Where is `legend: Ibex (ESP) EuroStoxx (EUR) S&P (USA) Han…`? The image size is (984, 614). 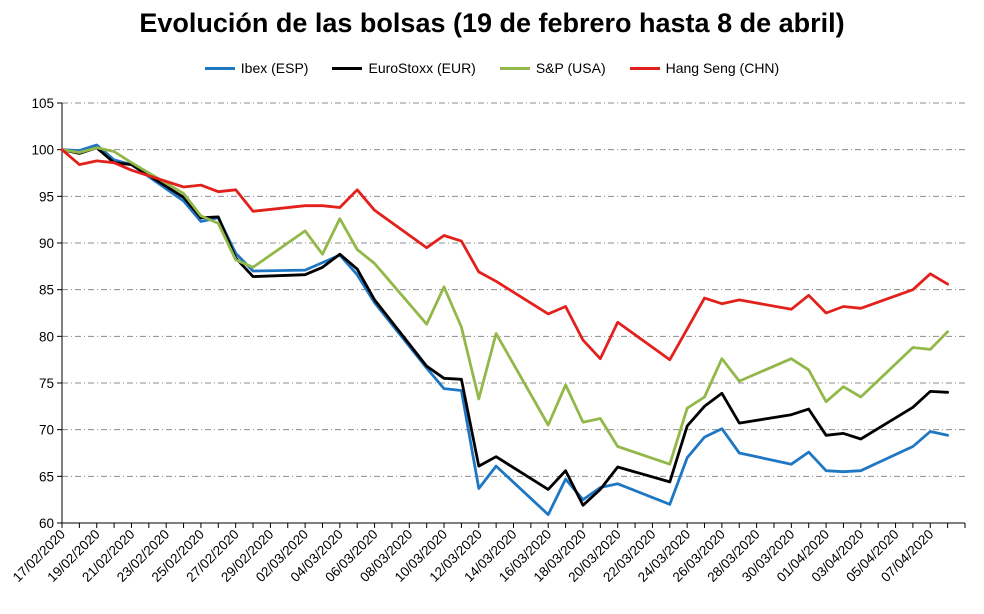 legend: Ibex (ESP) EuroStoxx (EUR) S&P (USA) Han… is located at coordinates (492, 68).